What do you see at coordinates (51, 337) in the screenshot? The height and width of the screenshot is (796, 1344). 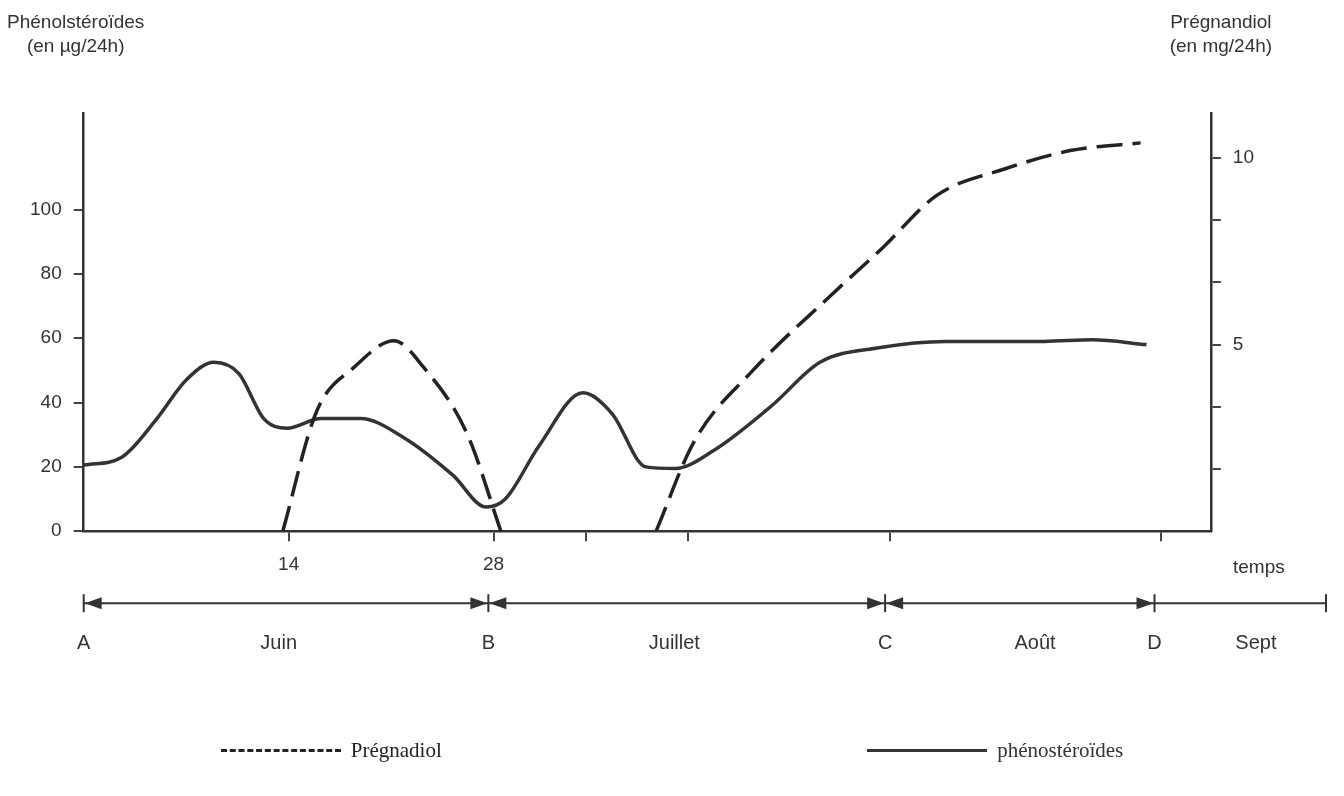 I see `y-tick-label: 60` at bounding box center [51, 337].